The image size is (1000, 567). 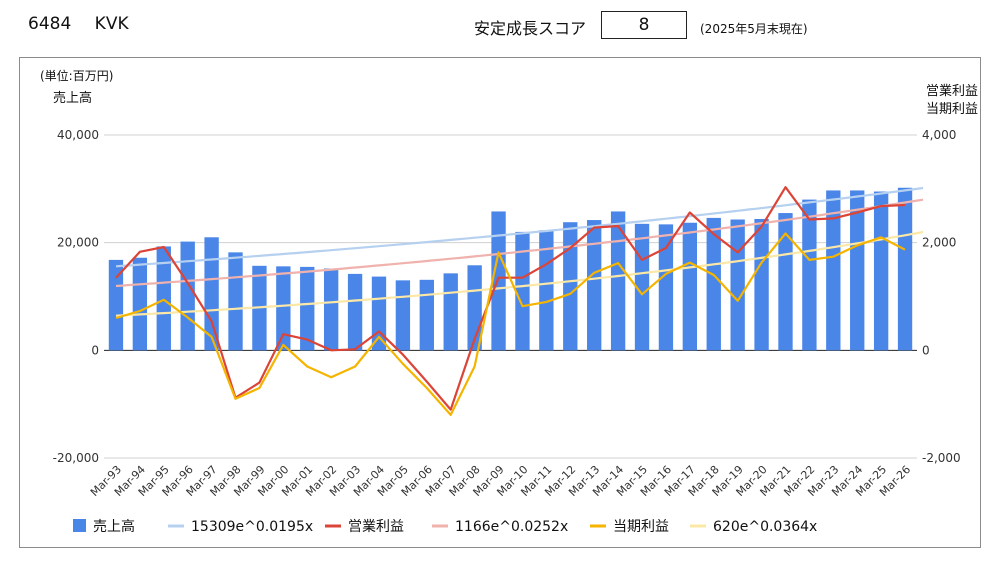 What do you see at coordinates (252, 527) in the screenshot?
I see `legend-label: 15309e^0.0195x` at bounding box center [252, 527].